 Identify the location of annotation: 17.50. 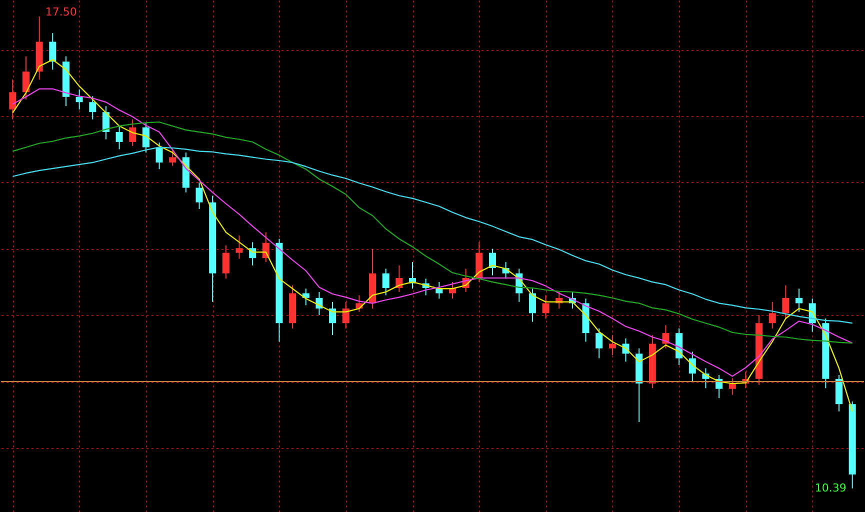
(61, 12).